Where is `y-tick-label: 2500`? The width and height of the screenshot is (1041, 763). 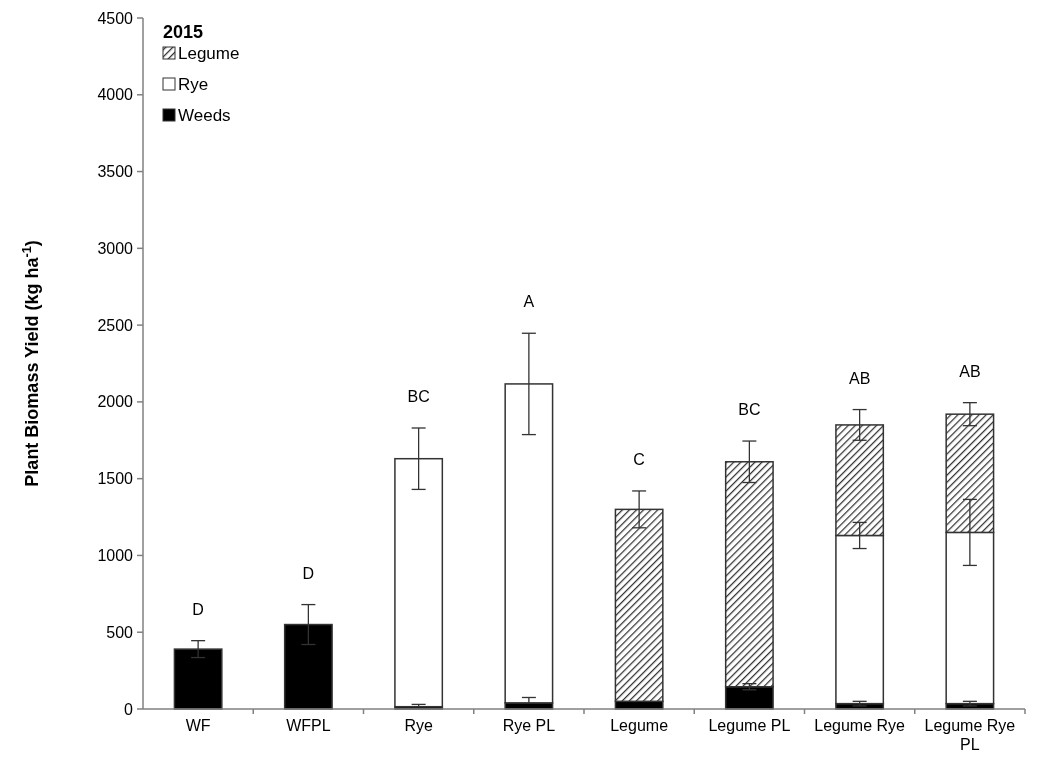 y-tick-label: 2500 is located at coordinates (115, 325).